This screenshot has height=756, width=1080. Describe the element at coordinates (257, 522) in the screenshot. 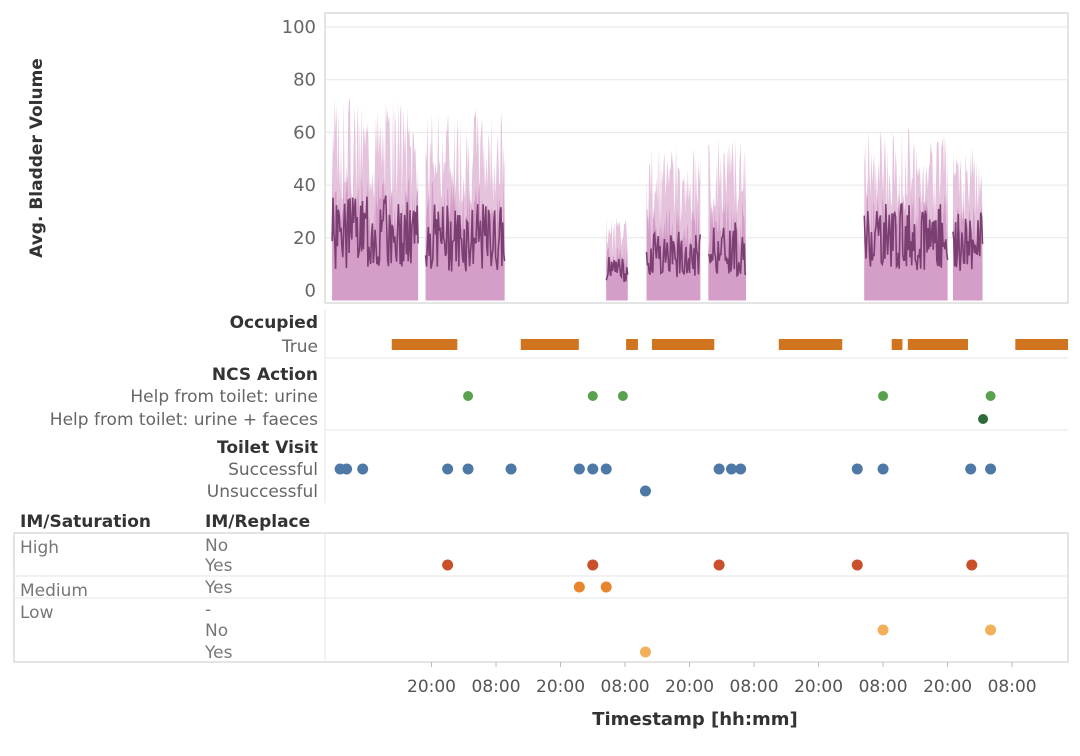

I see `im-replace-header: IM/Replace` at that location.